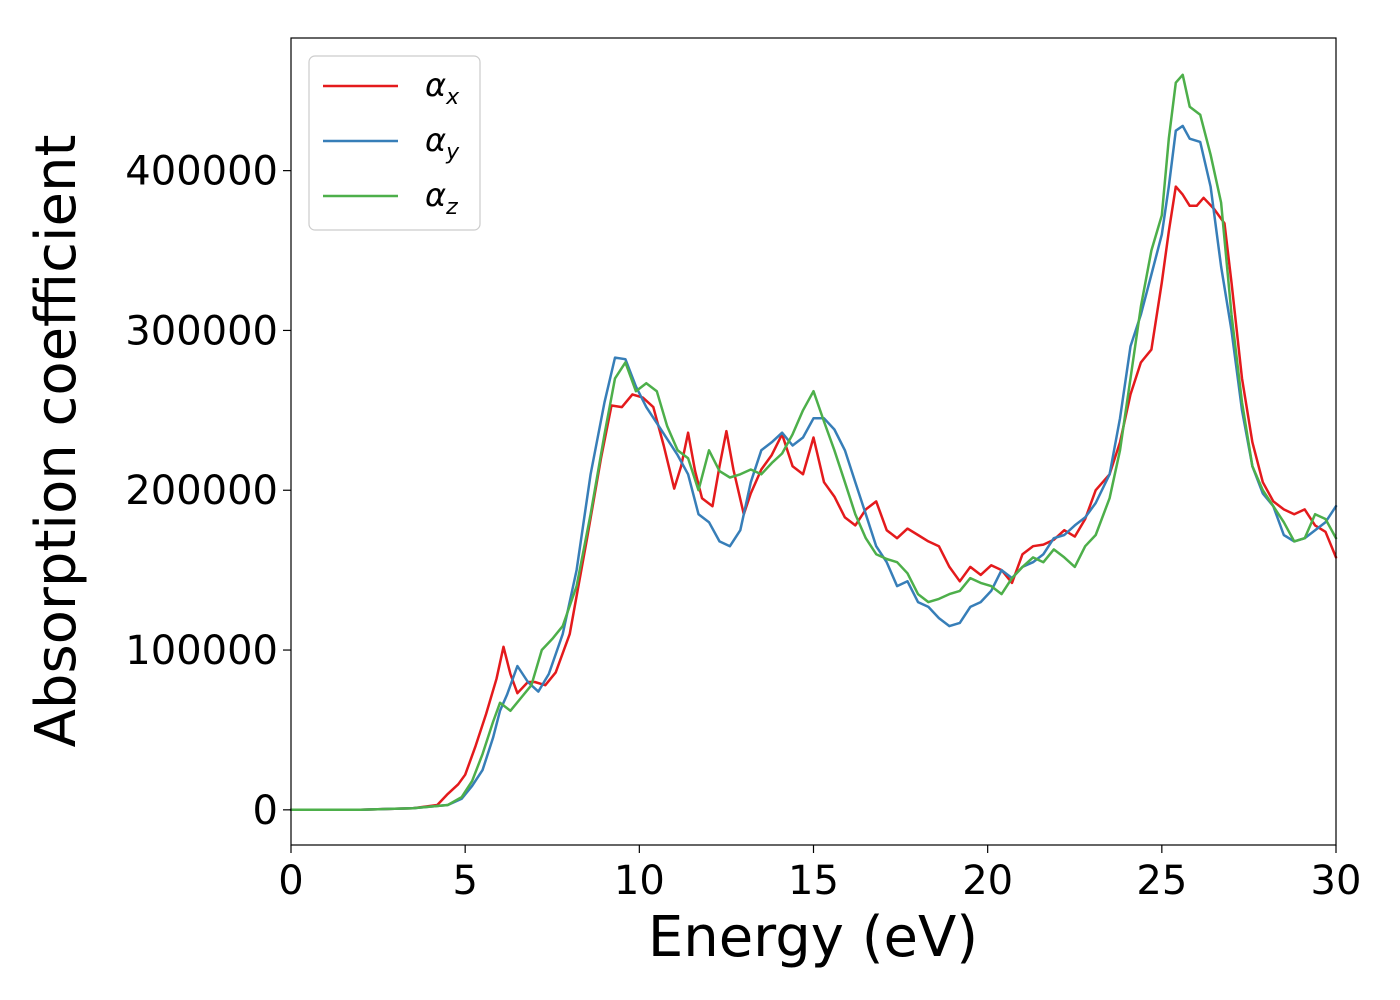 This screenshot has height=1000, width=1400. I want to click on x-tick-label: 20, so click(987, 881).